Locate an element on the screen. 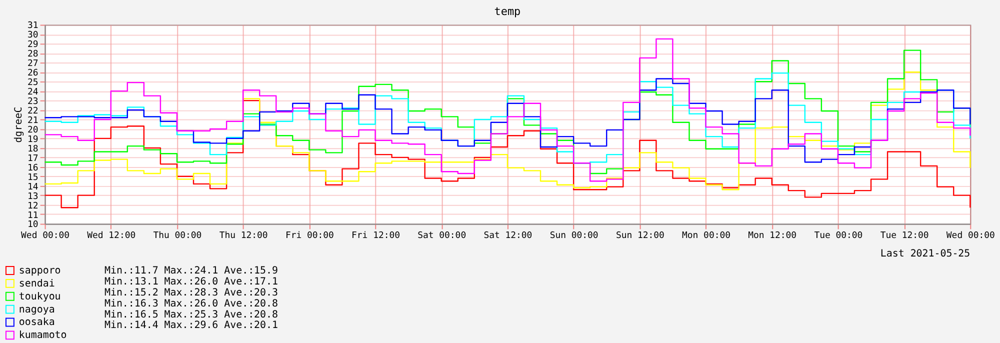 This screenshot has width=1000, height=343. x-tick-label: Thu 12:00 is located at coordinates (243, 236).